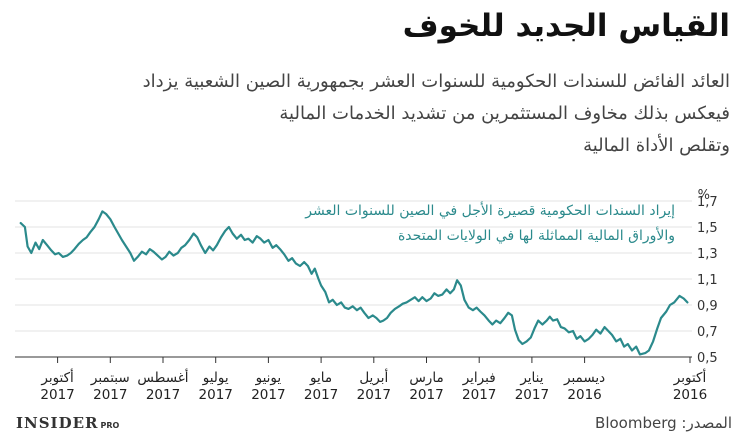 The width and height of the screenshot is (750, 445). What do you see at coordinates (663, 423) in the screenshot?
I see `source-note: المصدر: Bloomberg` at bounding box center [663, 423].